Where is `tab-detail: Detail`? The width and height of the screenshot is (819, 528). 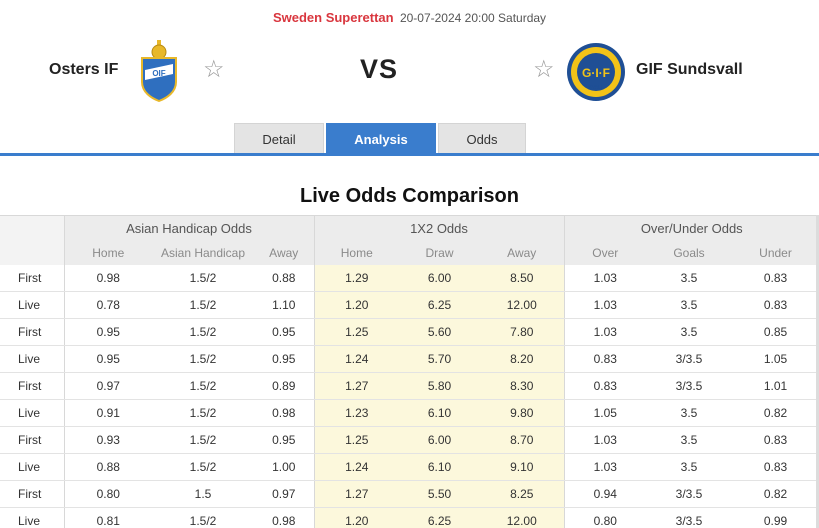 tab-detail: Detail is located at coordinates (279, 138).